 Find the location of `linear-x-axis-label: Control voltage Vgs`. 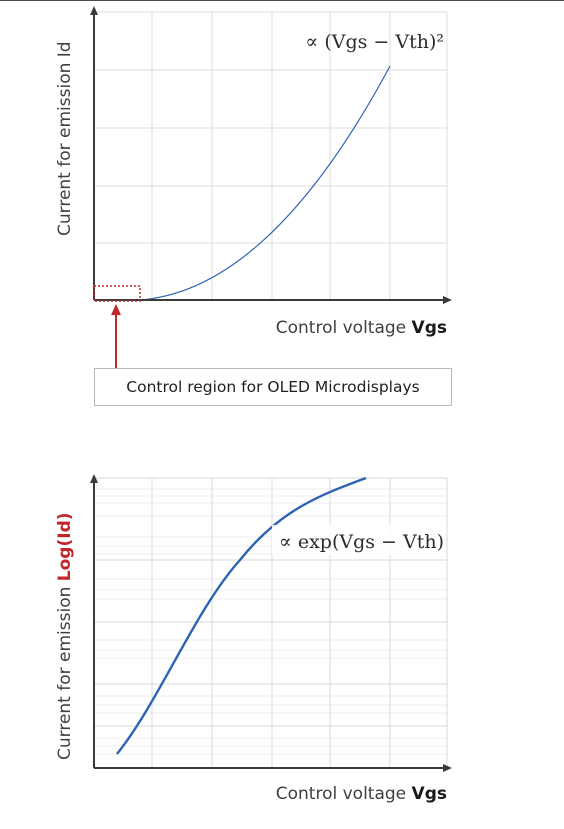

linear-x-axis-label: Control voltage Vgs is located at coordinates (361, 328).